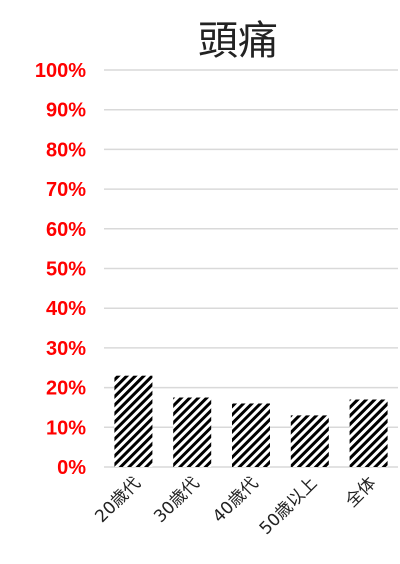 The width and height of the screenshot is (400, 564). I want to click on y-tick-label: 30%, so click(66, 349).